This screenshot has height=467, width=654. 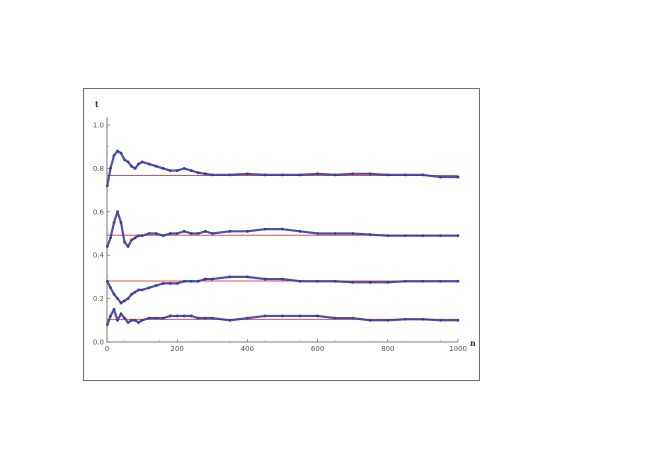 What do you see at coordinates (473, 343) in the screenshot?
I see `x-axis-label: n` at bounding box center [473, 343].